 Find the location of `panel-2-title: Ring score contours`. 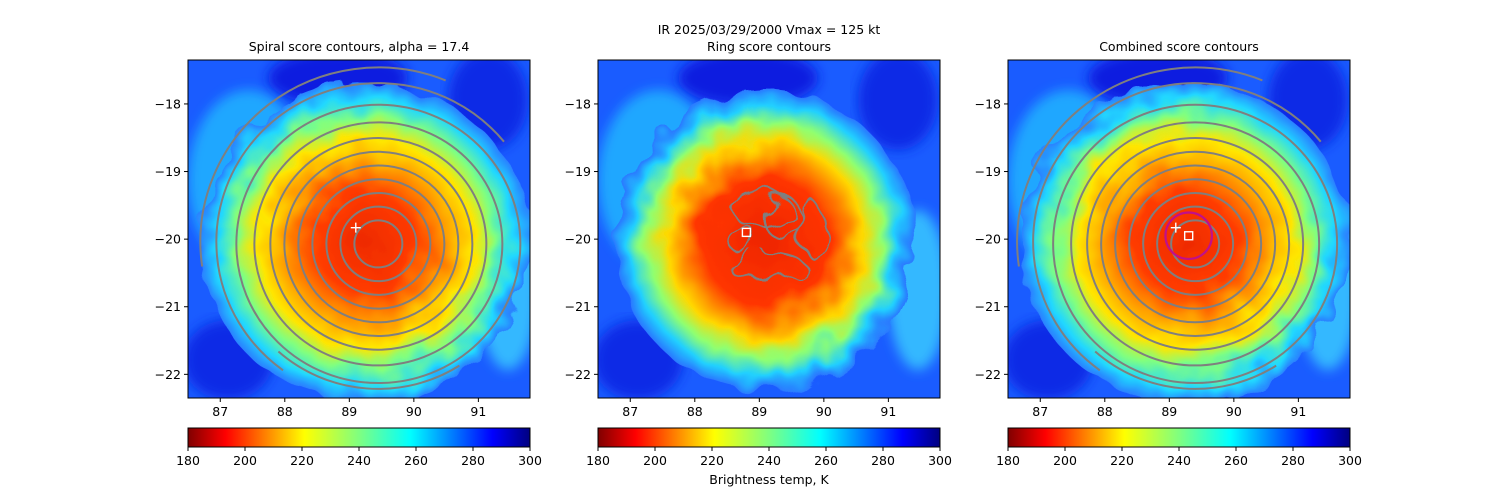

panel-2-title: Ring score contours is located at coordinates (769, 46).